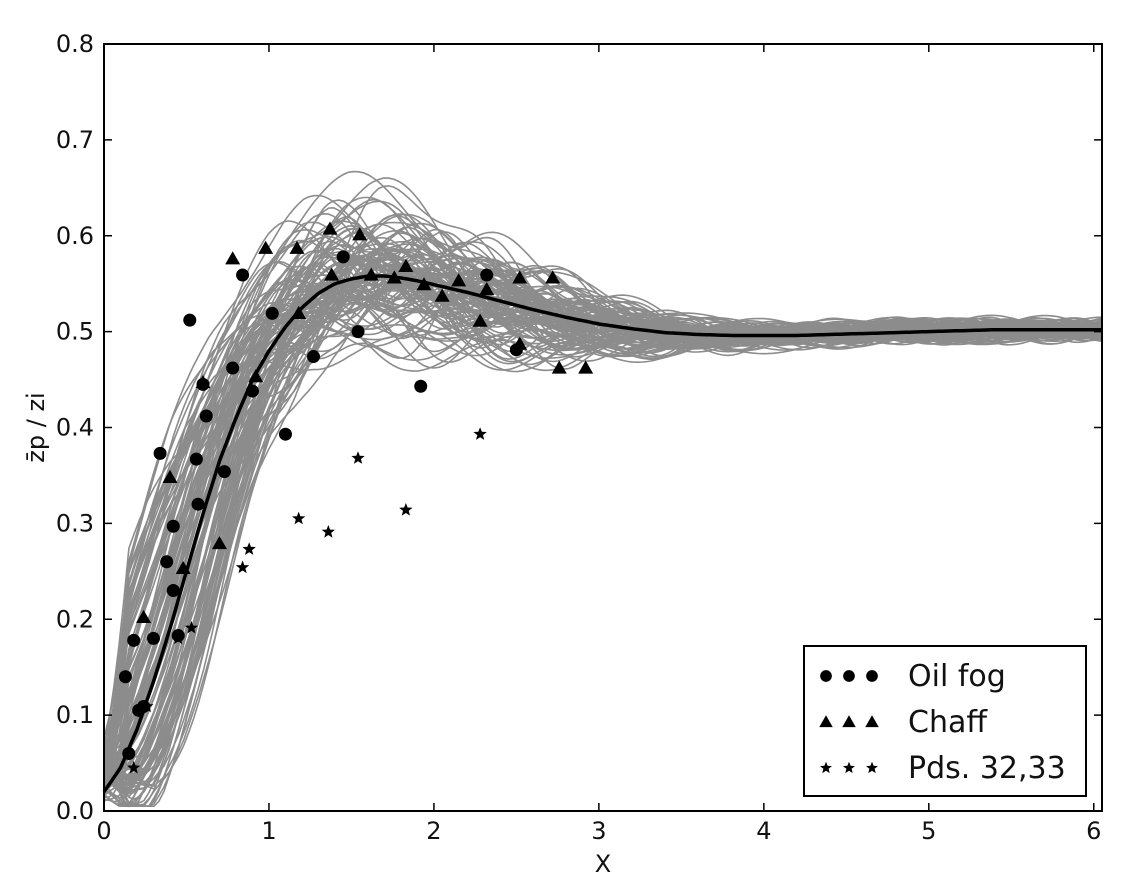  What do you see at coordinates (763, 831) in the screenshot?
I see `x-tick-label: 4` at bounding box center [763, 831].